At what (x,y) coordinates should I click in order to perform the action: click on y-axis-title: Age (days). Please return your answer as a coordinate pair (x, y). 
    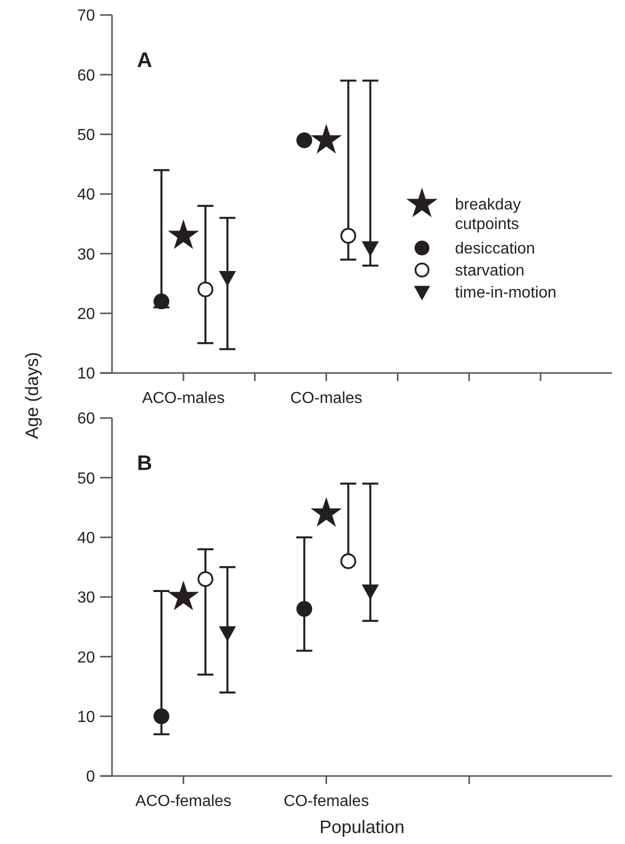
    Looking at the image, I should click on (32, 396).